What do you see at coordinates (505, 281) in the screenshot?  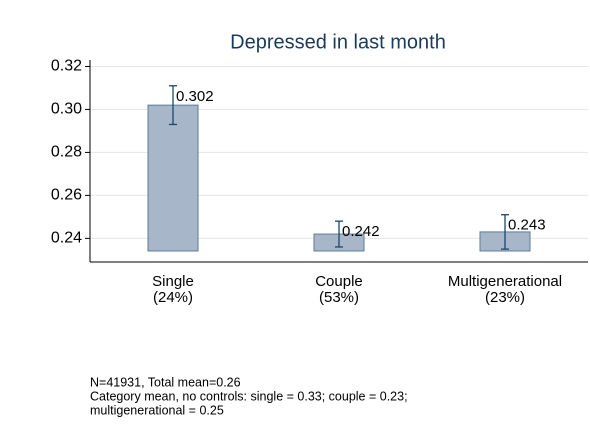 I see `x-tick-label: Multigenerational` at bounding box center [505, 281].